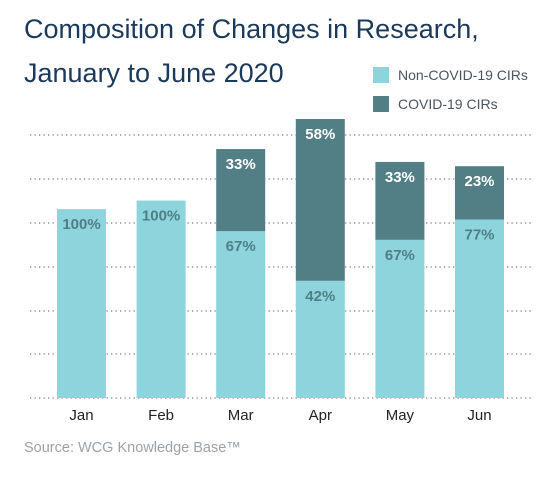 The width and height of the screenshot is (560, 480). I want to click on legend-item-covid: COVID-19 CIRs, so click(435, 104).